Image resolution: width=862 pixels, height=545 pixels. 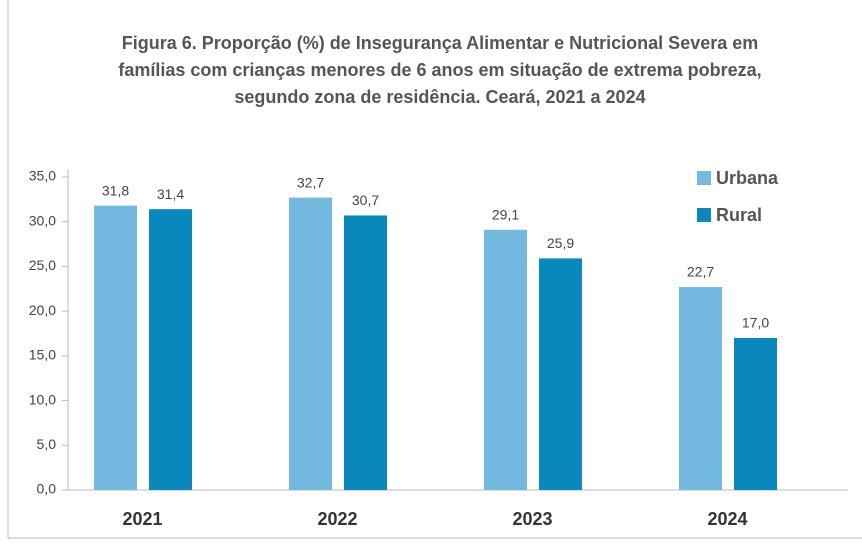 What do you see at coordinates (42, 399) in the screenshot?
I see `y-tick-label: 10,0` at bounding box center [42, 399].